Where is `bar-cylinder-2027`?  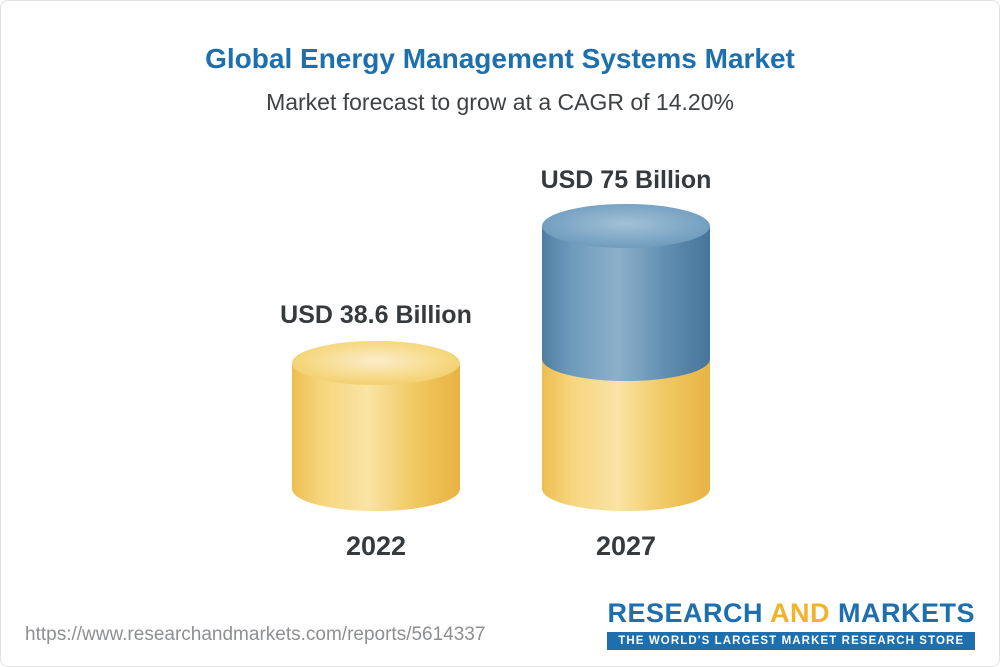
bar-cylinder-2027 is located at coordinates (626, 357).